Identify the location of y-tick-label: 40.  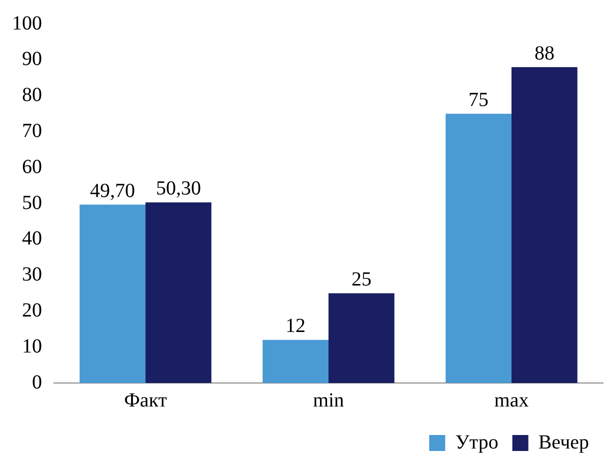
(32, 239).